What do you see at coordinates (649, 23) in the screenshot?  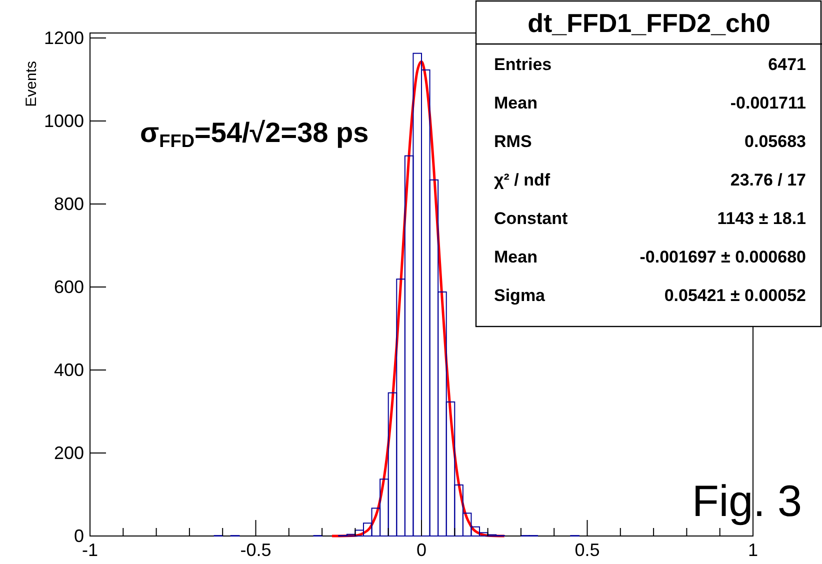 I see `chart-title: dt_FFD1_FFD2_ch0` at bounding box center [649, 23].